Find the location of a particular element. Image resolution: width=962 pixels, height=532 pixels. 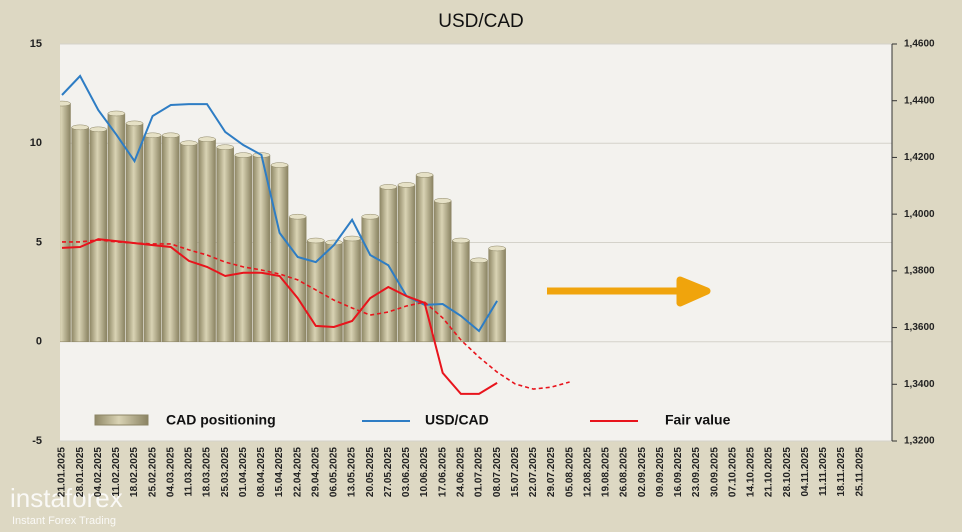

x-tick-label: 26.08.2025 is located at coordinates (624, 472).